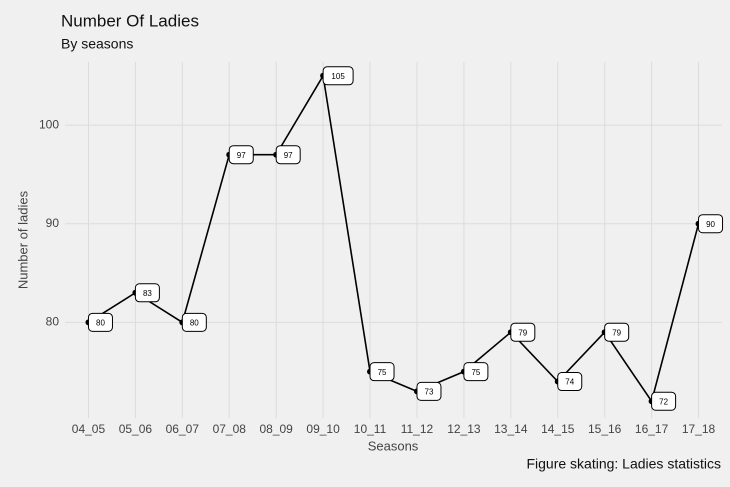 The image size is (730, 487). Describe the element at coordinates (699, 429) in the screenshot. I see `x-tick-label: 17_18` at that location.